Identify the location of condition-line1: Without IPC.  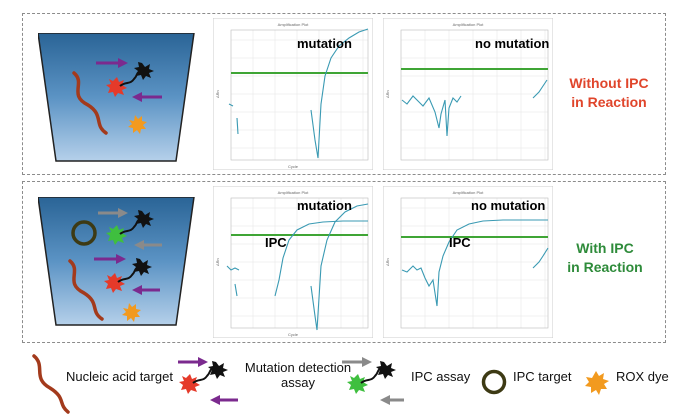
(609, 83).